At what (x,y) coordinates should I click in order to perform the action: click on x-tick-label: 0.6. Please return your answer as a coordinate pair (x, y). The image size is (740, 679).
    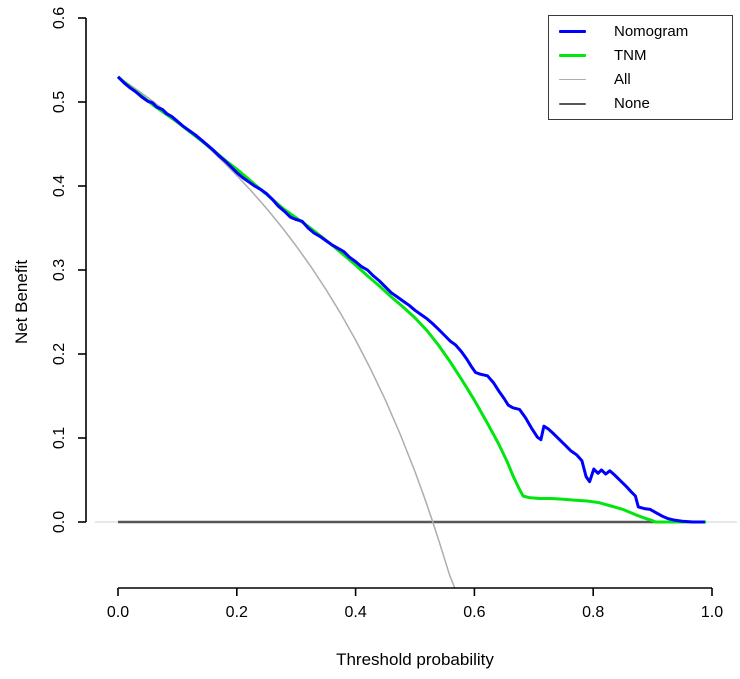
    Looking at the image, I should click on (474, 612).